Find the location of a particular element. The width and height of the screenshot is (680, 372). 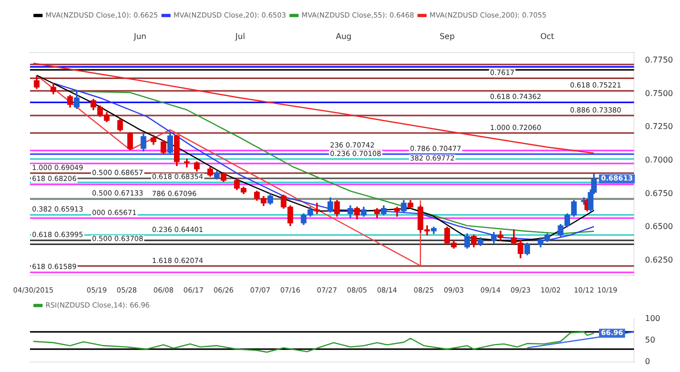

y-tick-label: 0.6500 is located at coordinates (659, 227).